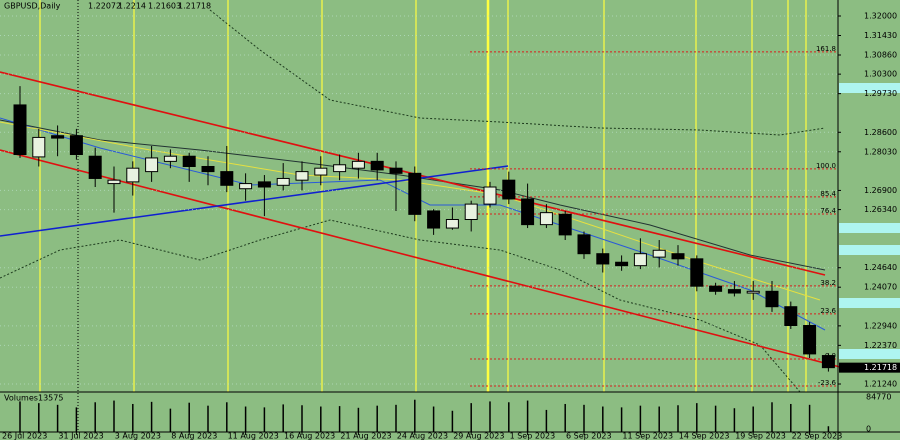 Image resolution: width=900 pixels, height=440 pixels. What do you see at coordinates (253, 436) in the screenshot?
I see `x-tick-label: 11 Aug 2023` at bounding box center [253, 436].